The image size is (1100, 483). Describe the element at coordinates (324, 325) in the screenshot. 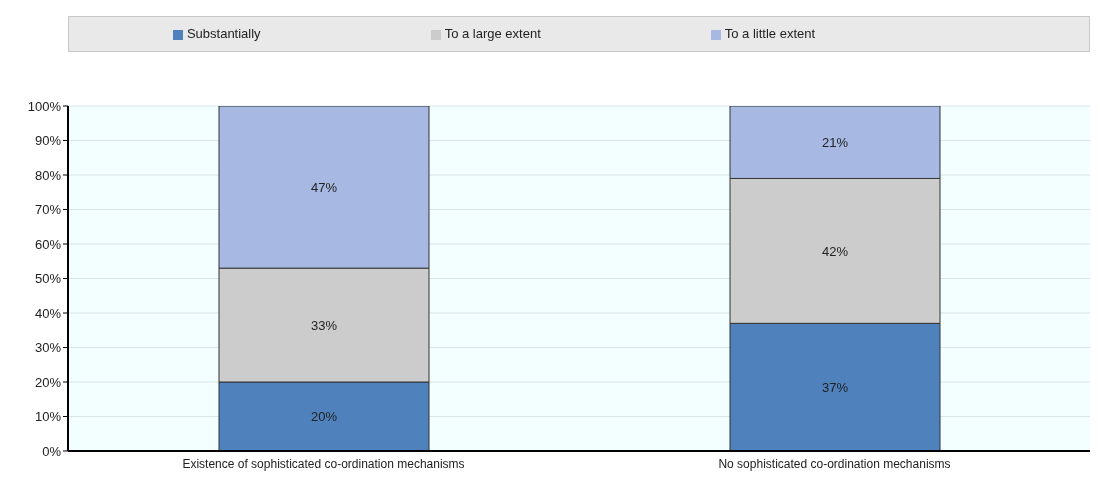

I see `data-label: 33%` at that location.